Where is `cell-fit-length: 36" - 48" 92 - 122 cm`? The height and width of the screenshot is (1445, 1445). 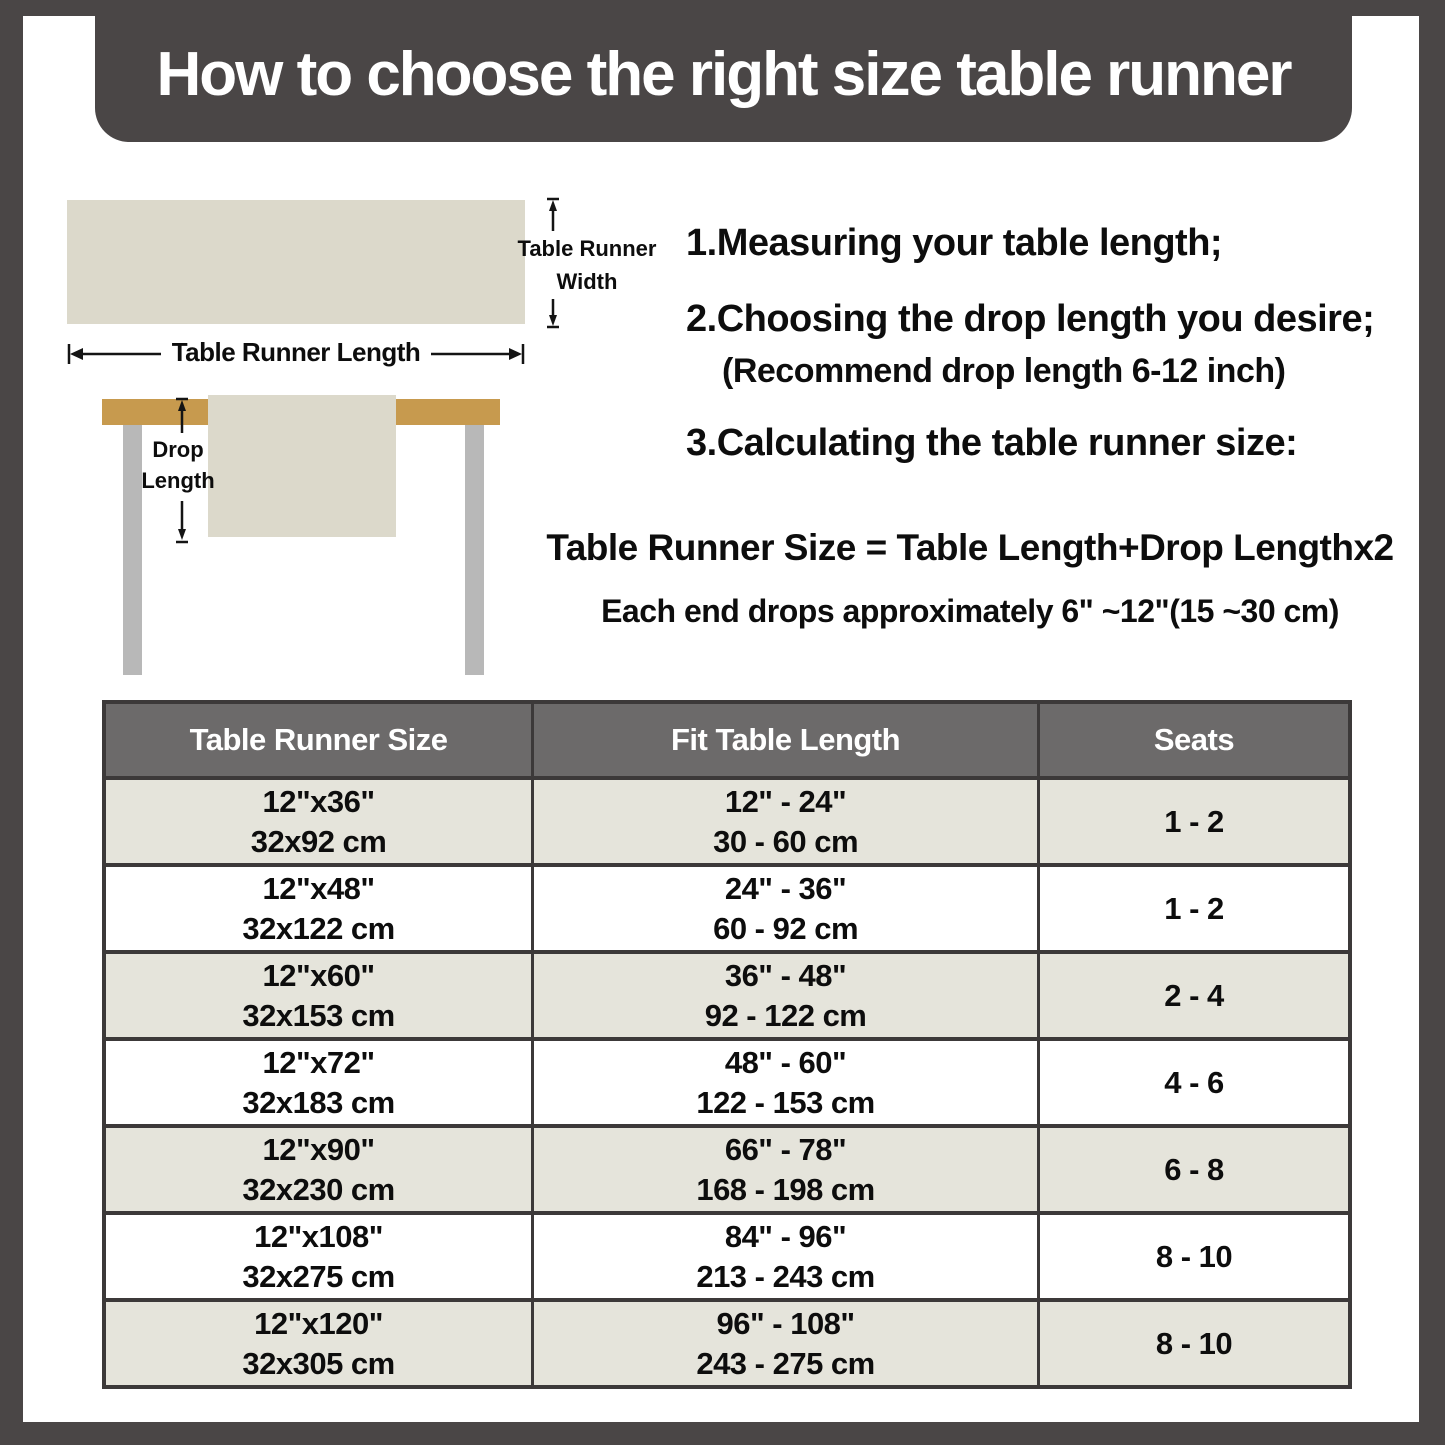 cell-fit-length: 36" - 48" 92 - 122 cm is located at coordinates (785, 995).